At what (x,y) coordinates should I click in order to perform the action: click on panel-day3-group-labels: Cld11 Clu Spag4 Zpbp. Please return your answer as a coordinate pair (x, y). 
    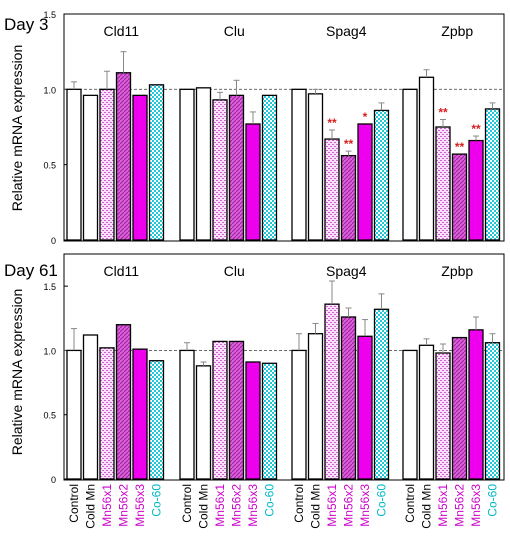
    Looking at the image, I should click on (288, 31).